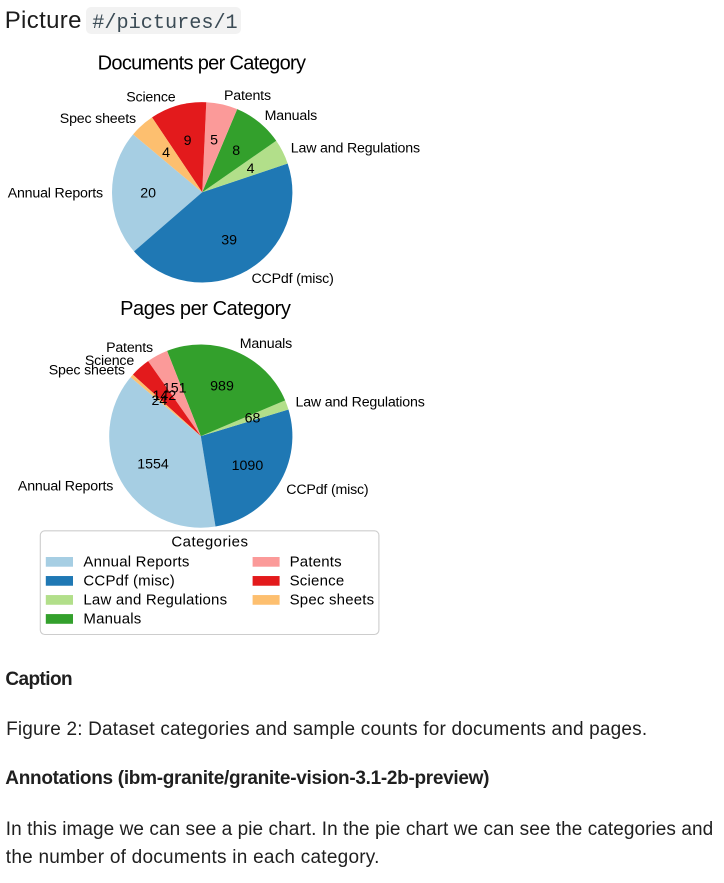  I want to click on svg-text: 989, so click(222, 386).